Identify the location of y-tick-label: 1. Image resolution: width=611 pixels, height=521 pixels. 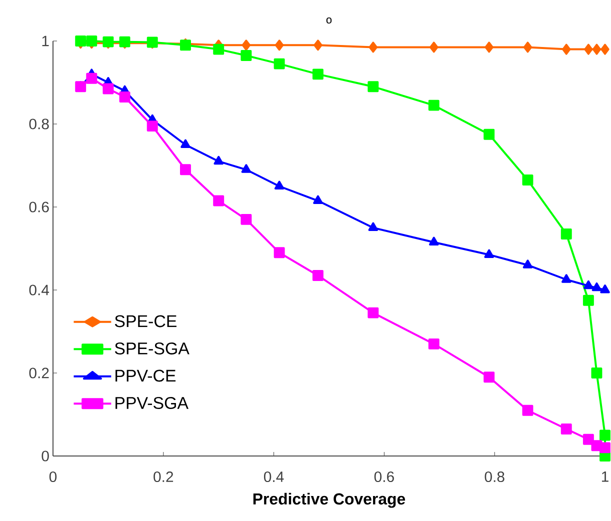
(45, 41).